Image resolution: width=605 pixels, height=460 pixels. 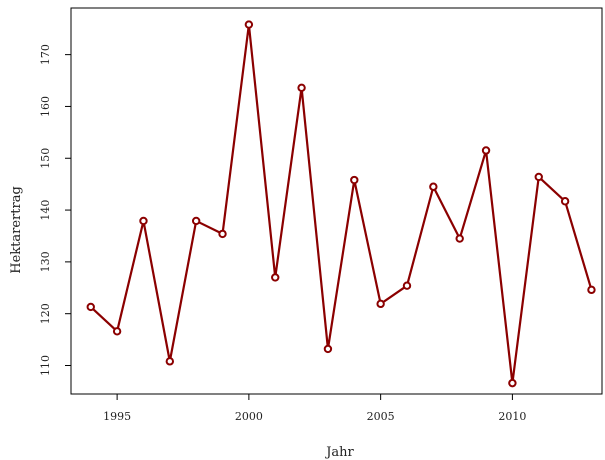 What do you see at coordinates (249, 416) in the screenshot?
I see `x-tick-label: 2000` at bounding box center [249, 416].